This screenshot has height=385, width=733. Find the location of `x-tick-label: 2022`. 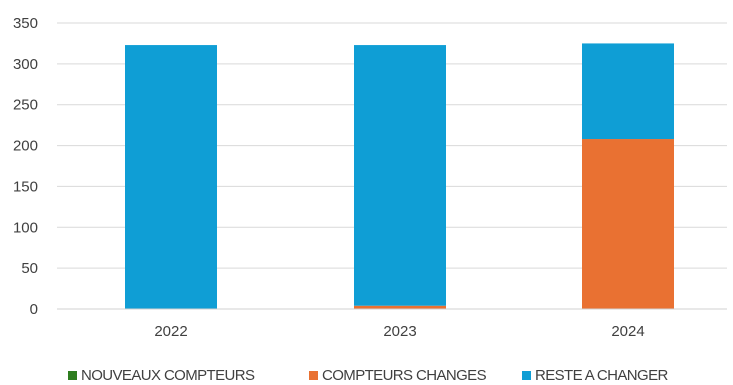

x-tick-label: 2022 is located at coordinates (170, 331).